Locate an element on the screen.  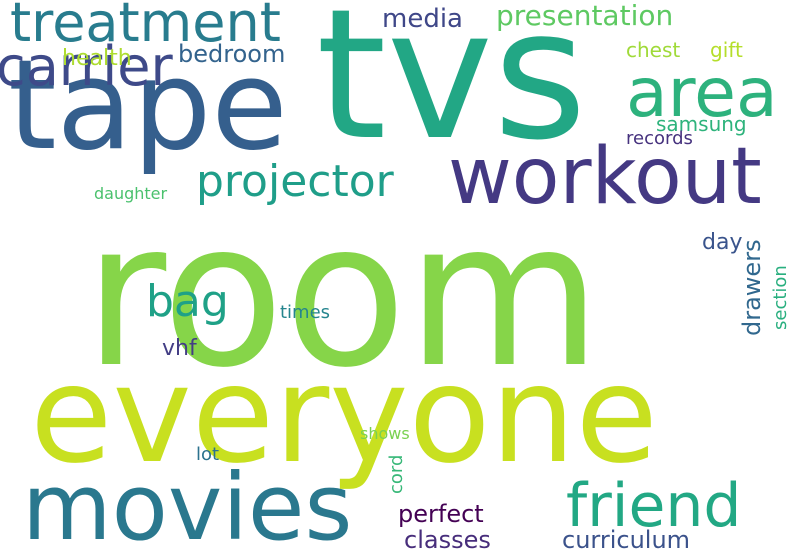
word-media: media is located at coordinates (422, 19).